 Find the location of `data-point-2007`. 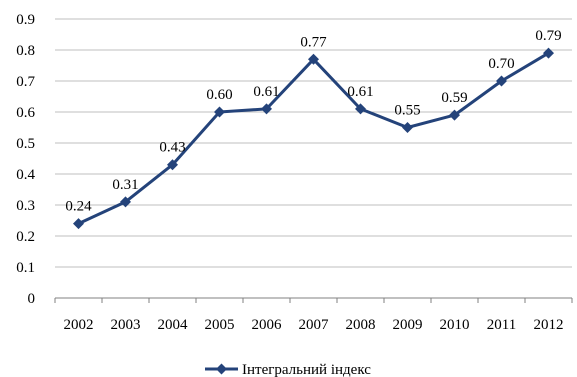

data-point-2007 is located at coordinates (313, 59).